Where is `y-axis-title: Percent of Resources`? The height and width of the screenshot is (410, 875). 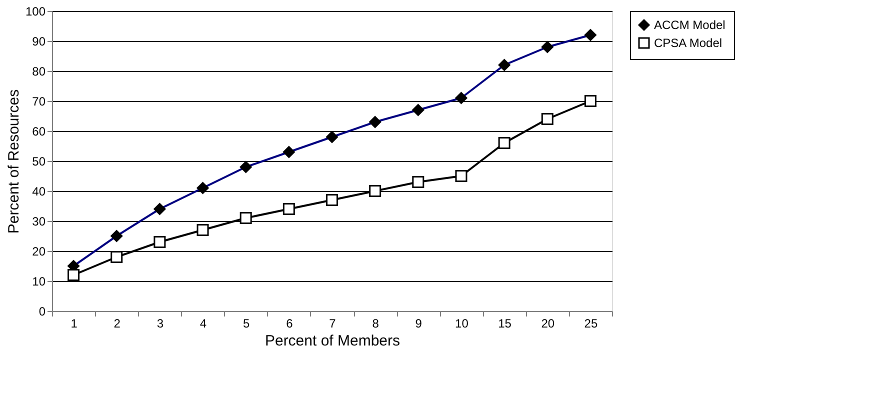 y-axis-title: Percent of Resources is located at coordinates (13, 161).